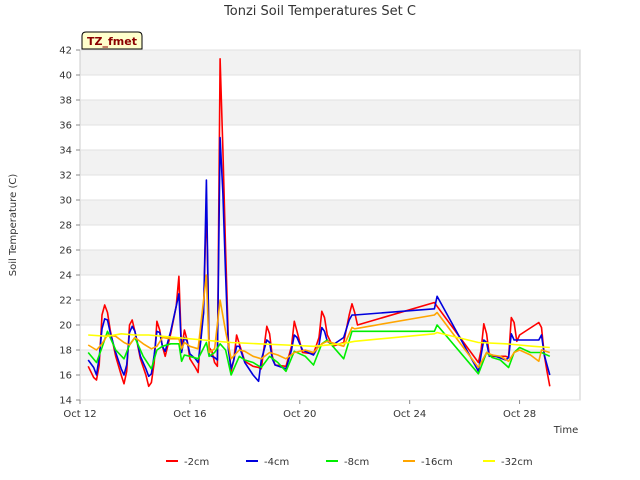  I want to click on y-tick-label: 22, so click(65, 301).